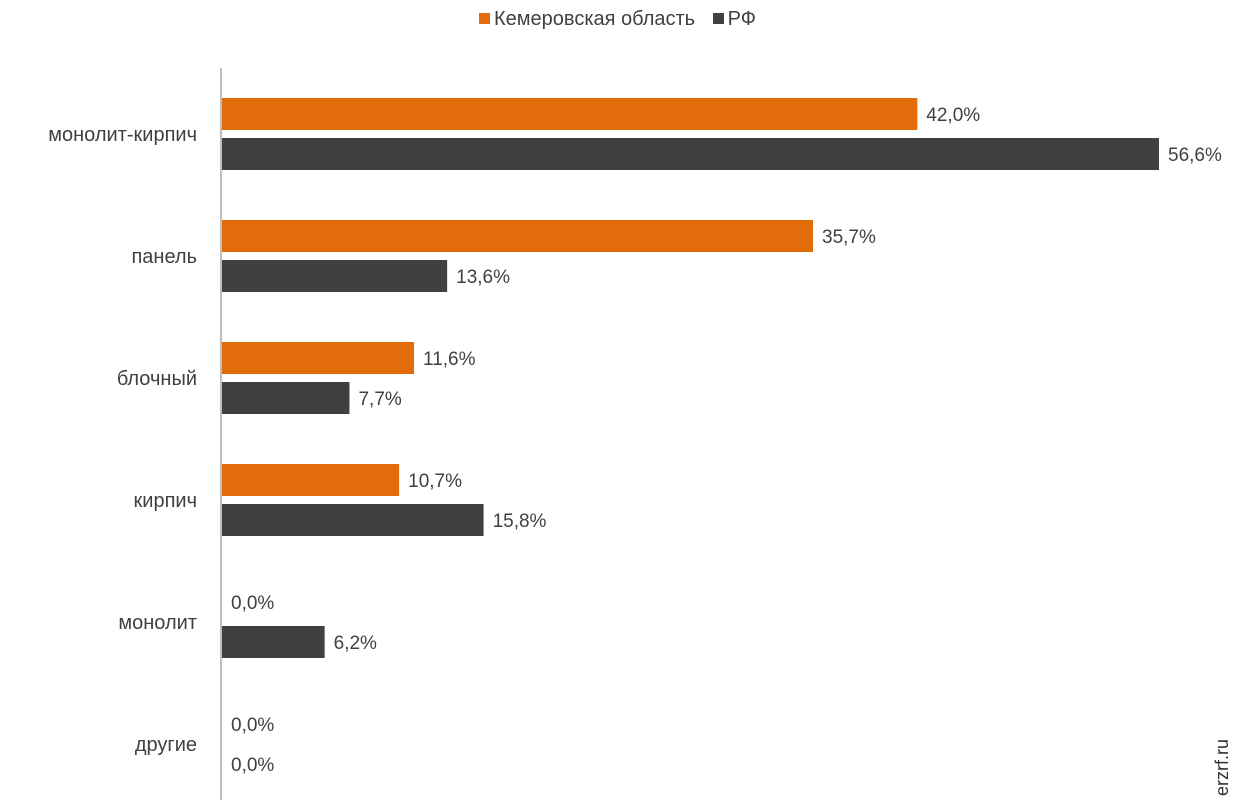 The height and width of the screenshot is (800, 1235). Describe the element at coordinates (166, 745) in the screenshot. I see `category-label-5: другие` at that location.